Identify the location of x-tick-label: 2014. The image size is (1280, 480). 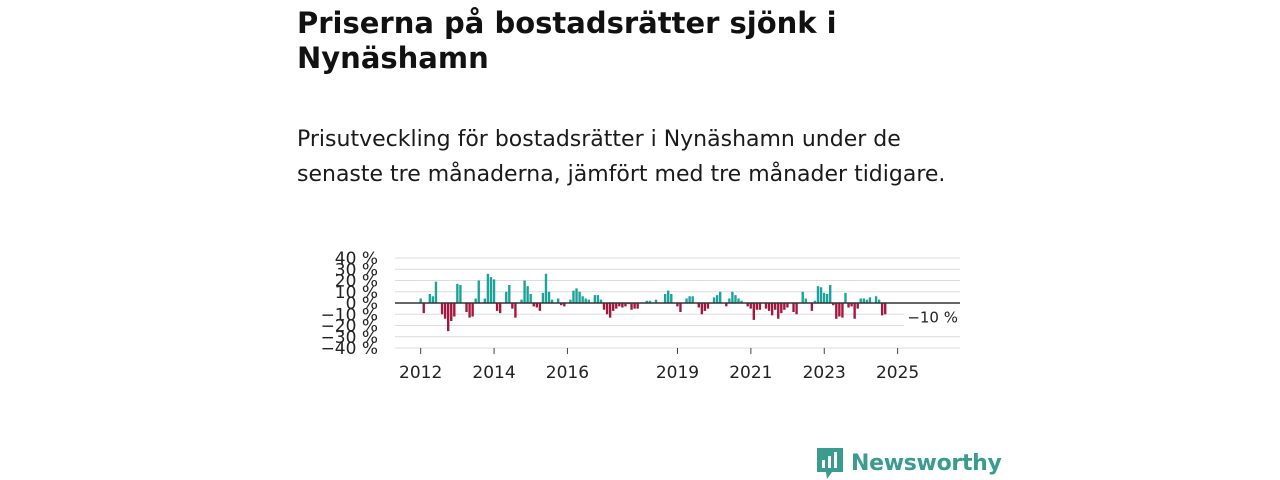
(493, 373).